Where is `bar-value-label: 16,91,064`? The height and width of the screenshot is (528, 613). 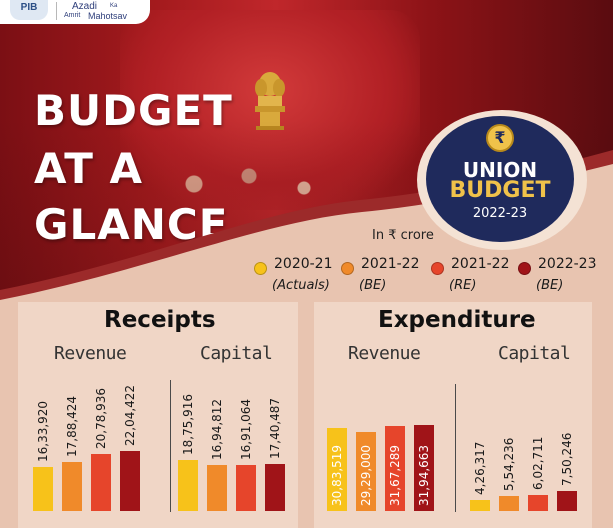 bar-value-label: 16,91,064 is located at coordinates (246, 429).